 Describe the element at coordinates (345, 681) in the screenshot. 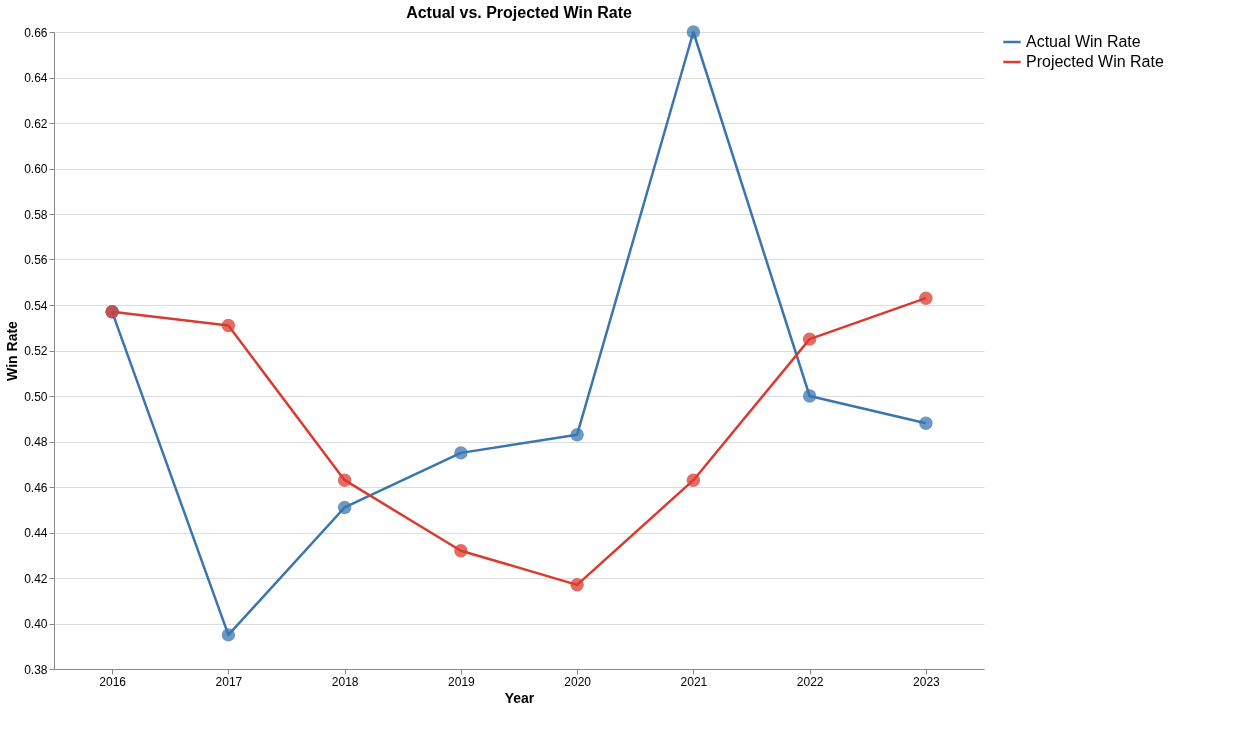

I see `x-tick-label: 2018` at that location.